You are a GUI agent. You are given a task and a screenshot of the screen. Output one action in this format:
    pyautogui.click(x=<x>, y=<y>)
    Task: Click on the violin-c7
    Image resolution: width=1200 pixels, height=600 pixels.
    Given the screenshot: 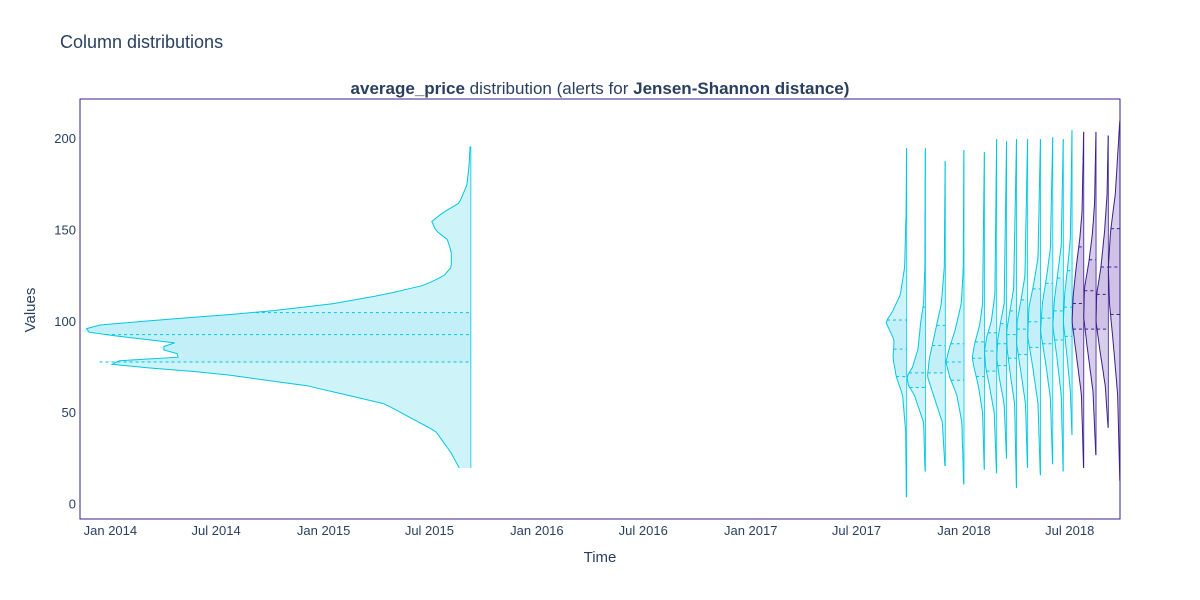 What is the action you would take?
    pyautogui.click(x=1002, y=300)
    